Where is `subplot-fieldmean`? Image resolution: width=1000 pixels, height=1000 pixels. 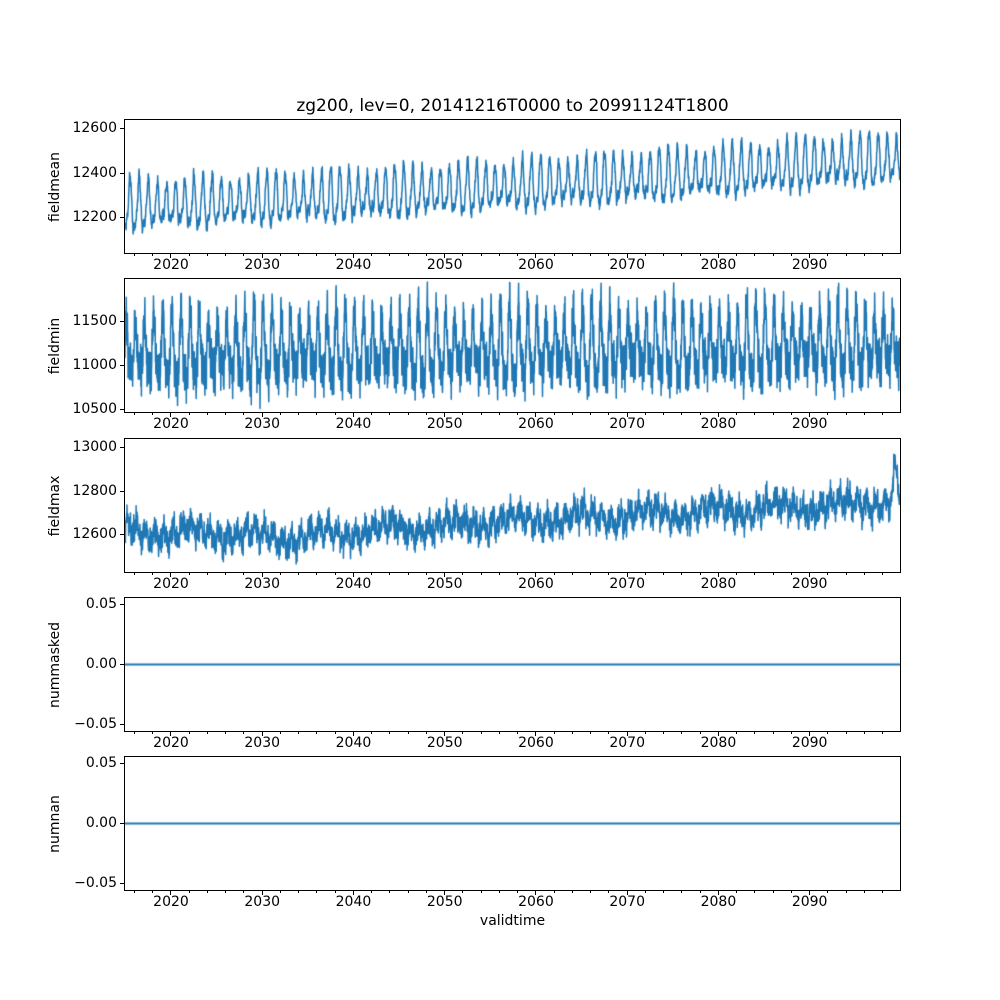
subplot-fieldmean is located at coordinates (512, 186).